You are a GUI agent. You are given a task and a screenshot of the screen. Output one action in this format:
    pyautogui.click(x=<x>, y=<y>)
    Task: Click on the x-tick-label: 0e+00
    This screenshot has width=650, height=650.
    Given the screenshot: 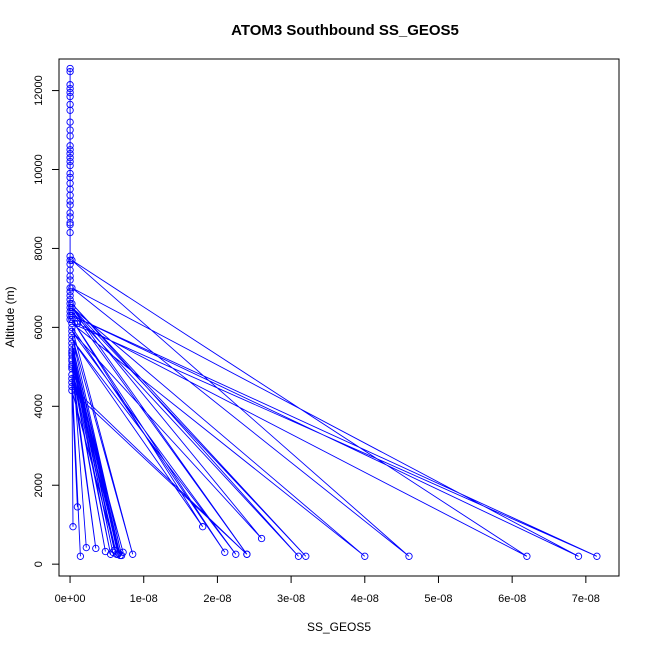 What is the action you would take?
    pyautogui.click(x=70, y=599)
    